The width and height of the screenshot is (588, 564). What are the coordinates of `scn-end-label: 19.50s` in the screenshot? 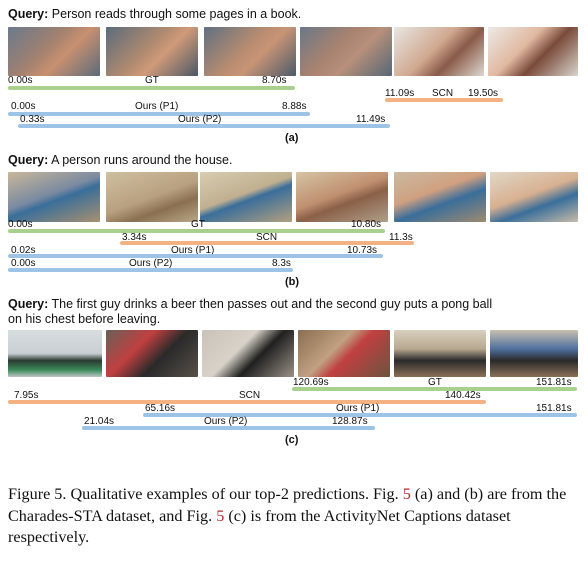 It's located at (483, 93).